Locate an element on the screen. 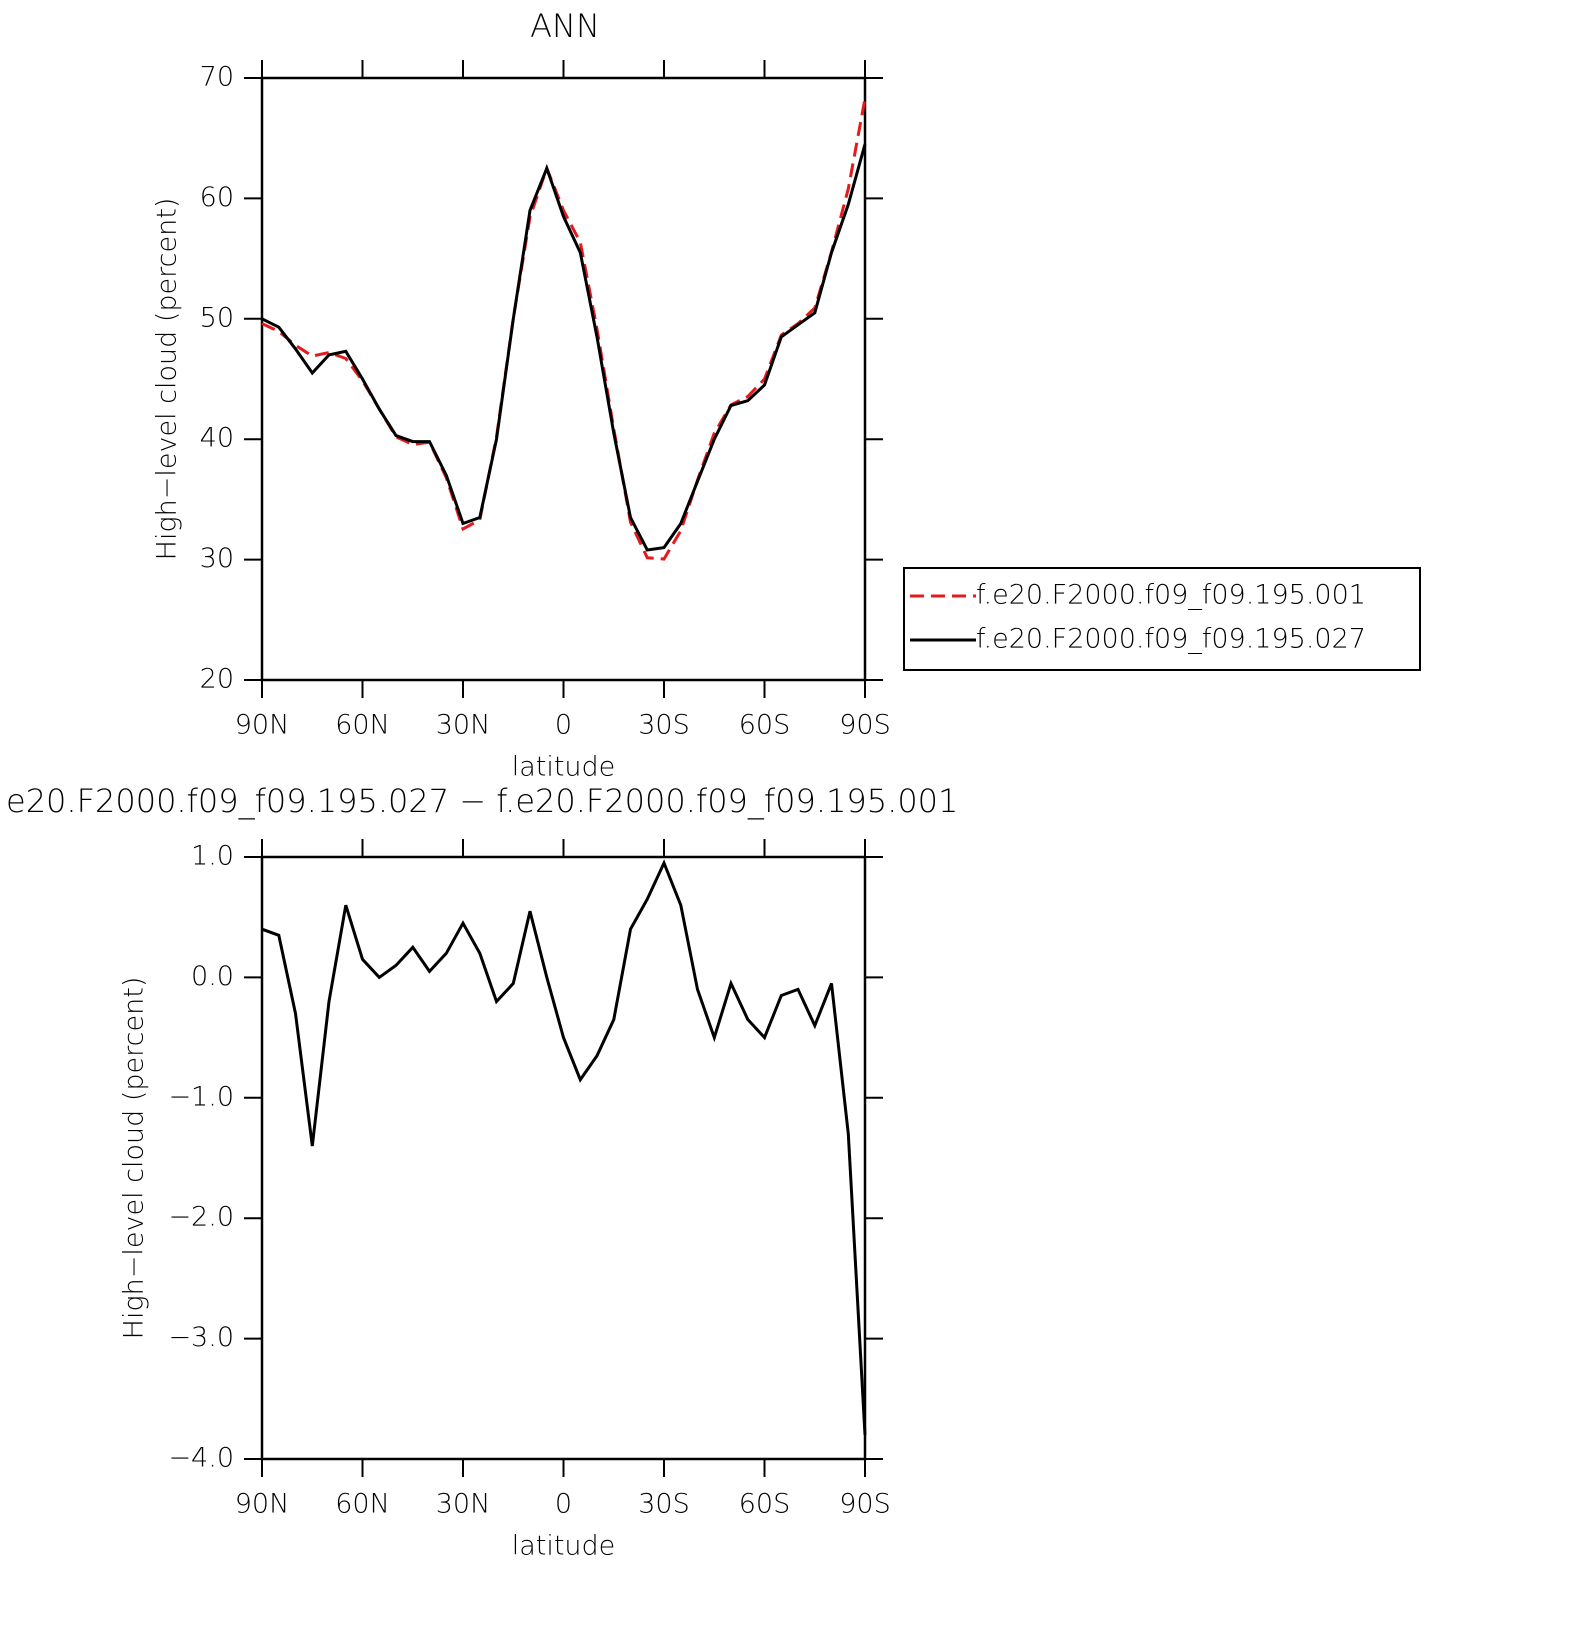 Image resolution: width=1588 pixels, height=1635 pixels. y-tick-label: 70 is located at coordinates (217, 77).